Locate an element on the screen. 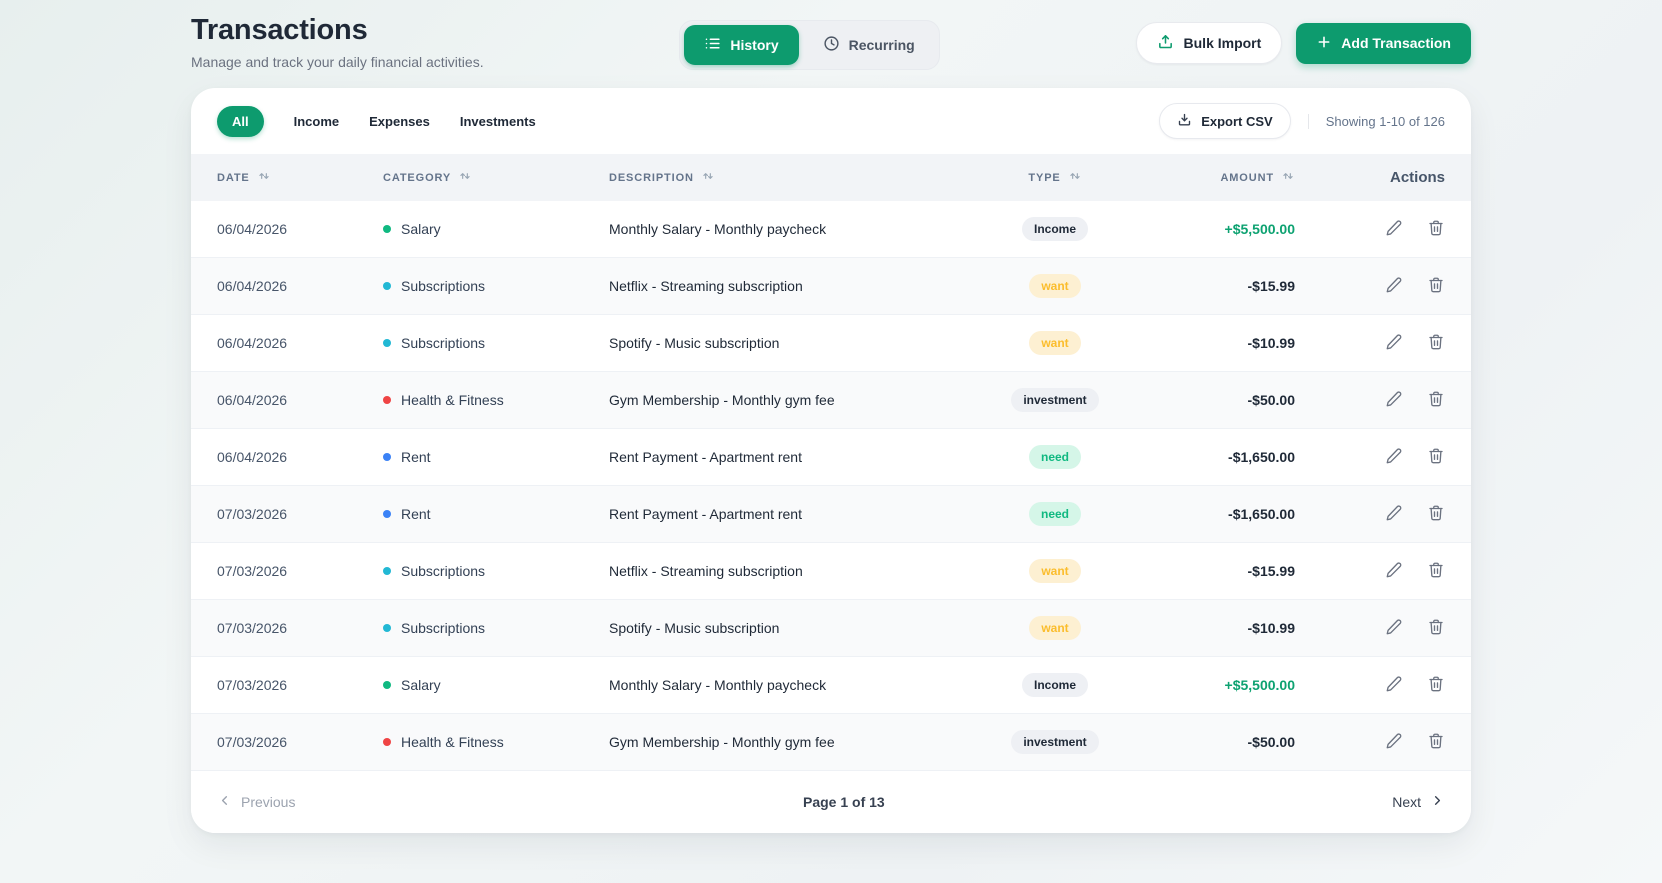 This screenshot has width=1662, height=883. next-page-button: Next is located at coordinates (1418, 802).